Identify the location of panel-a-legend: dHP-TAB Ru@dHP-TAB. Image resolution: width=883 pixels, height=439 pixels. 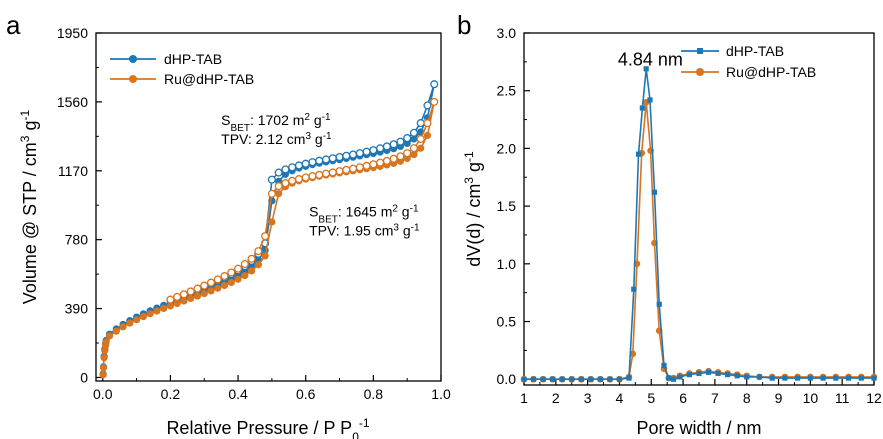
(182, 69).